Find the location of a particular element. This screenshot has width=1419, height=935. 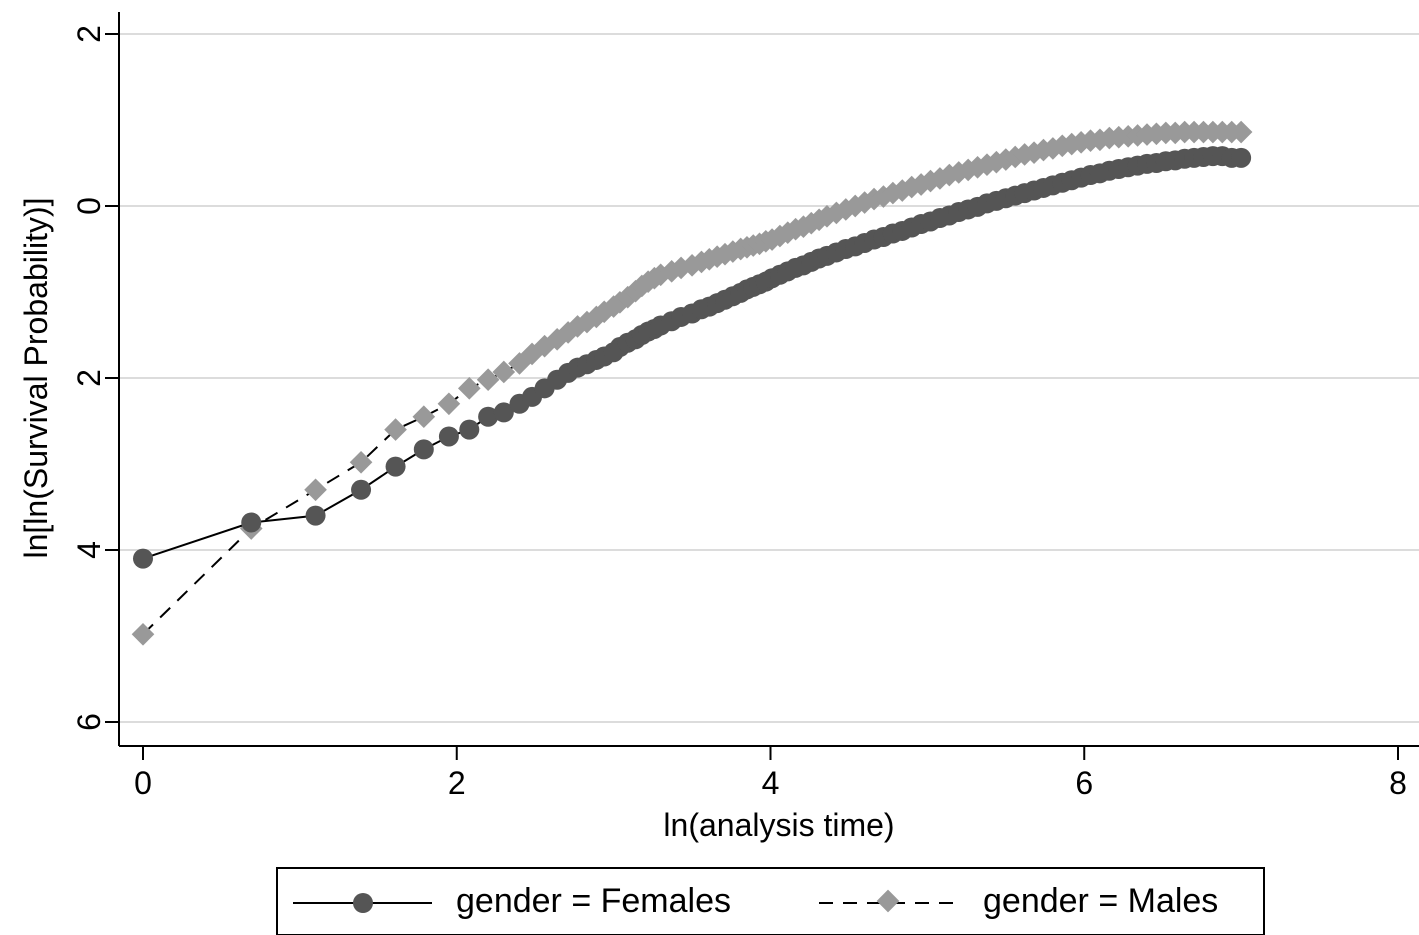

legend-box is located at coordinates (770, 901).